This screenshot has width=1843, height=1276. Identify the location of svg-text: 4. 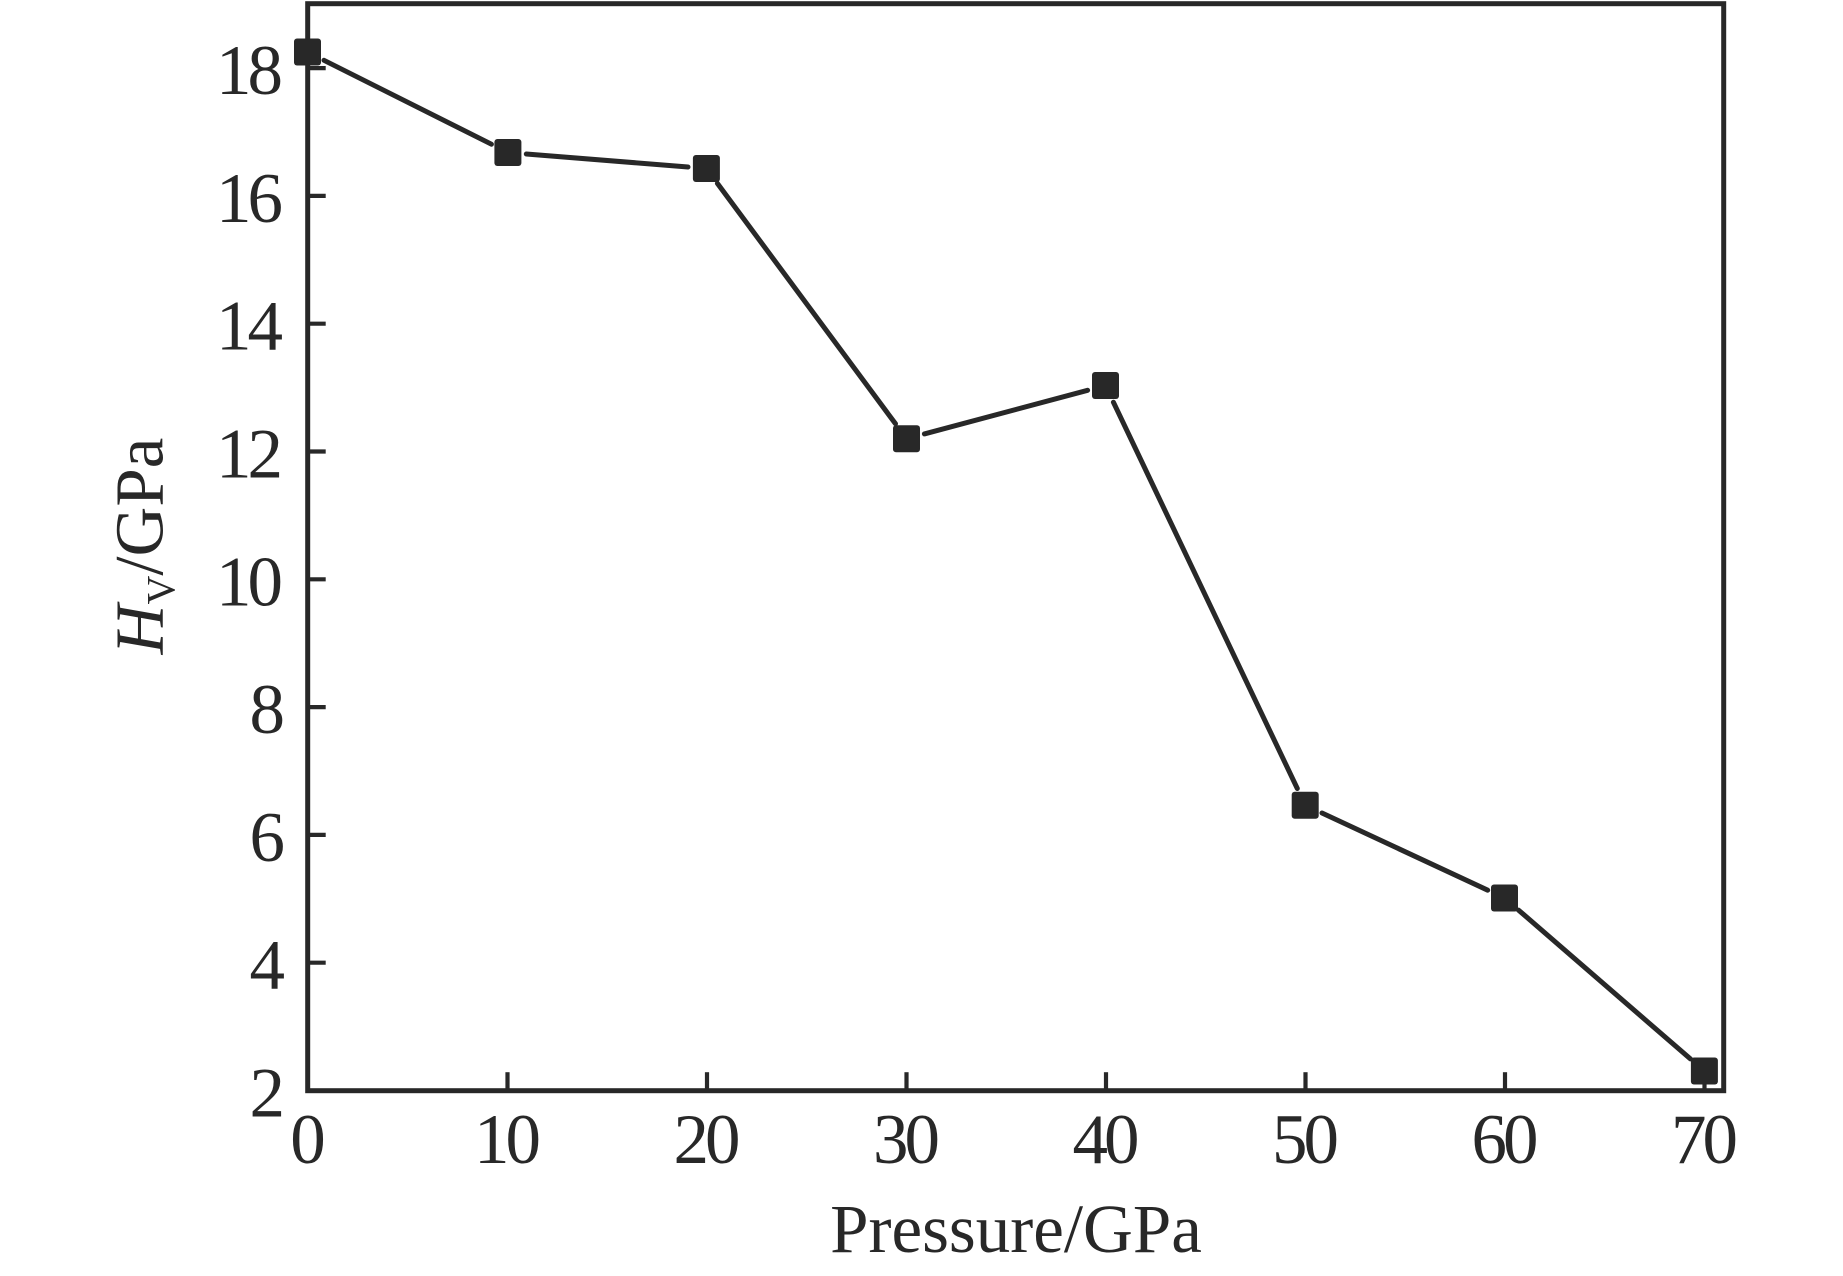
(268, 966).